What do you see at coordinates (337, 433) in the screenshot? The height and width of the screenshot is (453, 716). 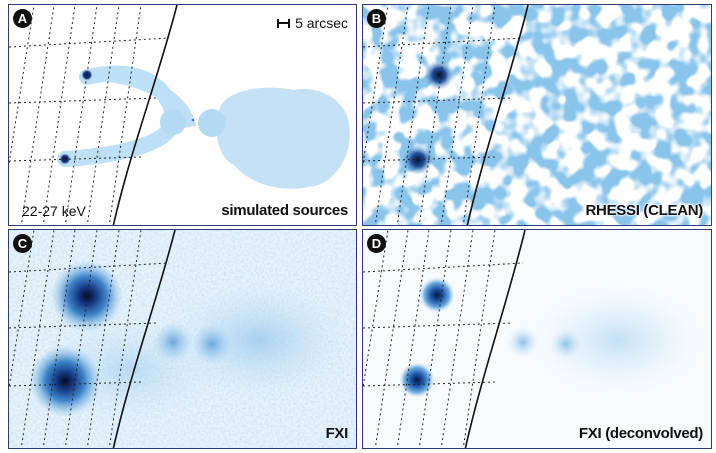 I see `panel-c-caption: FXI` at bounding box center [337, 433].